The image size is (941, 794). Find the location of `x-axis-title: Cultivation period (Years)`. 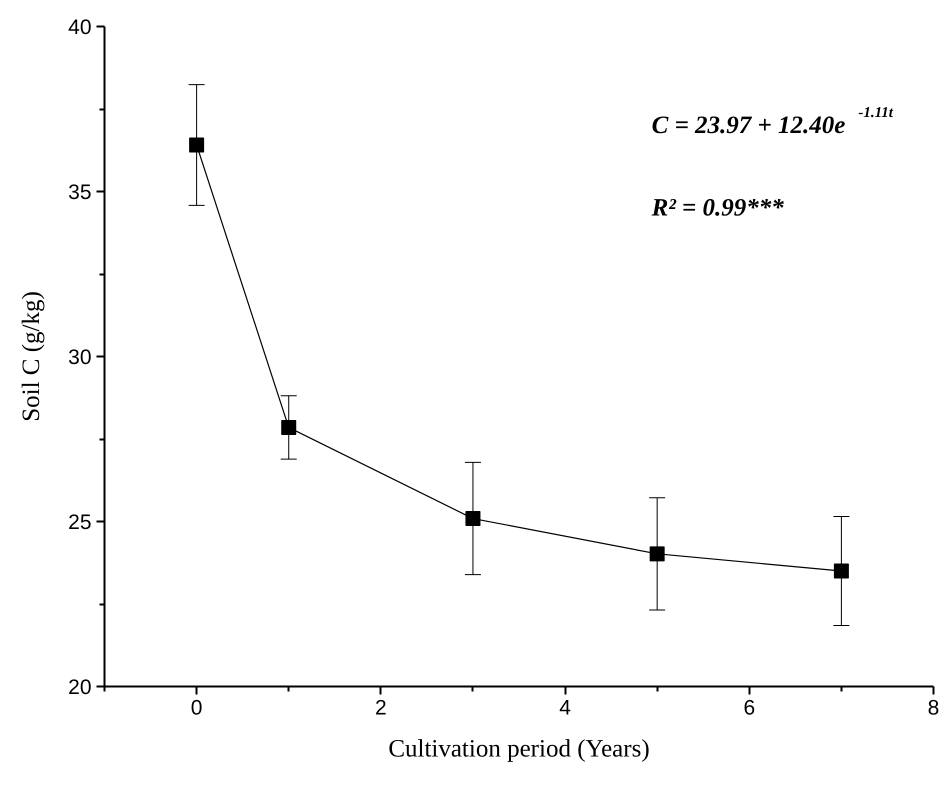

x-axis-title: Cultivation period (Years) is located at coordinates (519, 749).